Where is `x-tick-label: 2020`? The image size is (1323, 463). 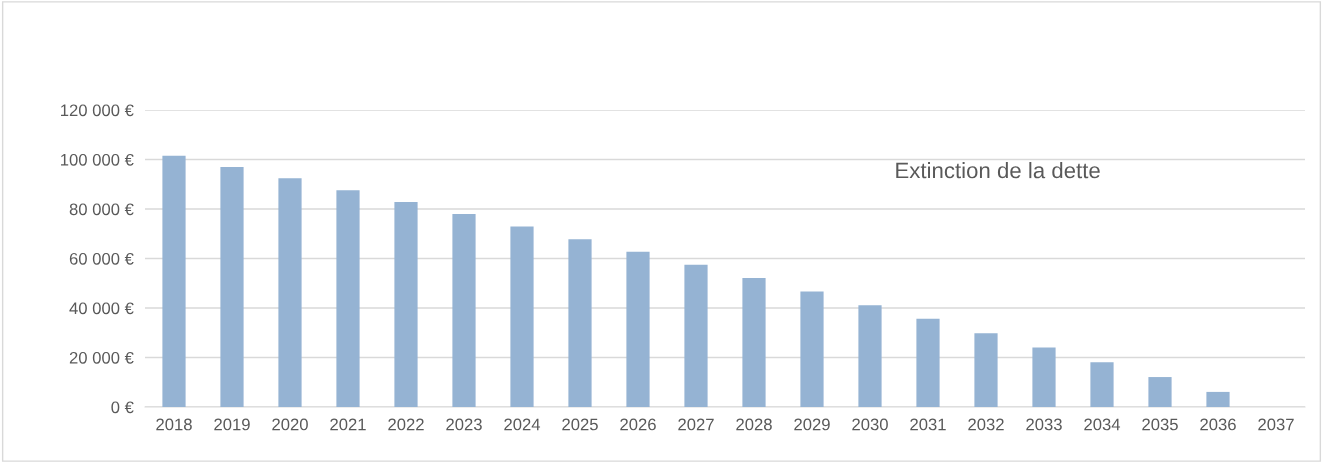
x-tick-label: 2020 is located at coordinates (290, 424).